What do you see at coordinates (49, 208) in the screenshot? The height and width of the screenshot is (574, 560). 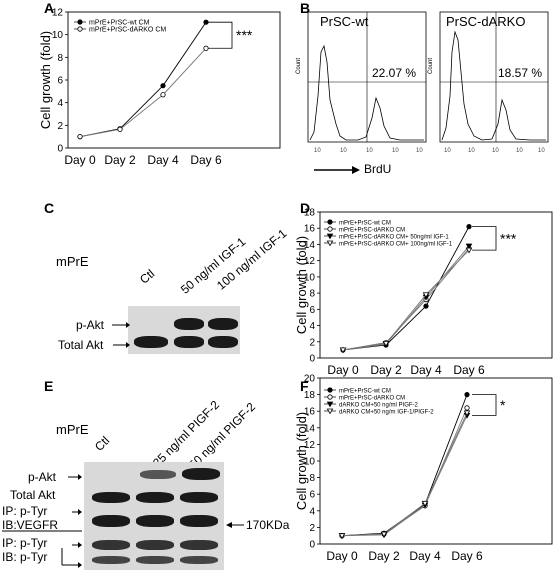 I see `panel-letter-c: C` at bounding box center [49, 208].